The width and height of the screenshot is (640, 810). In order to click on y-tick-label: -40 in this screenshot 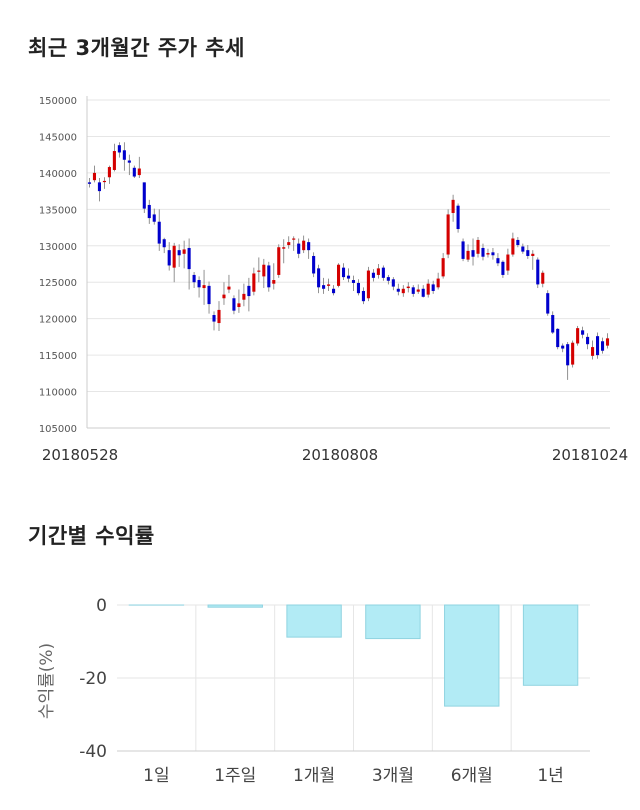, I will do `click(93, 752)`.